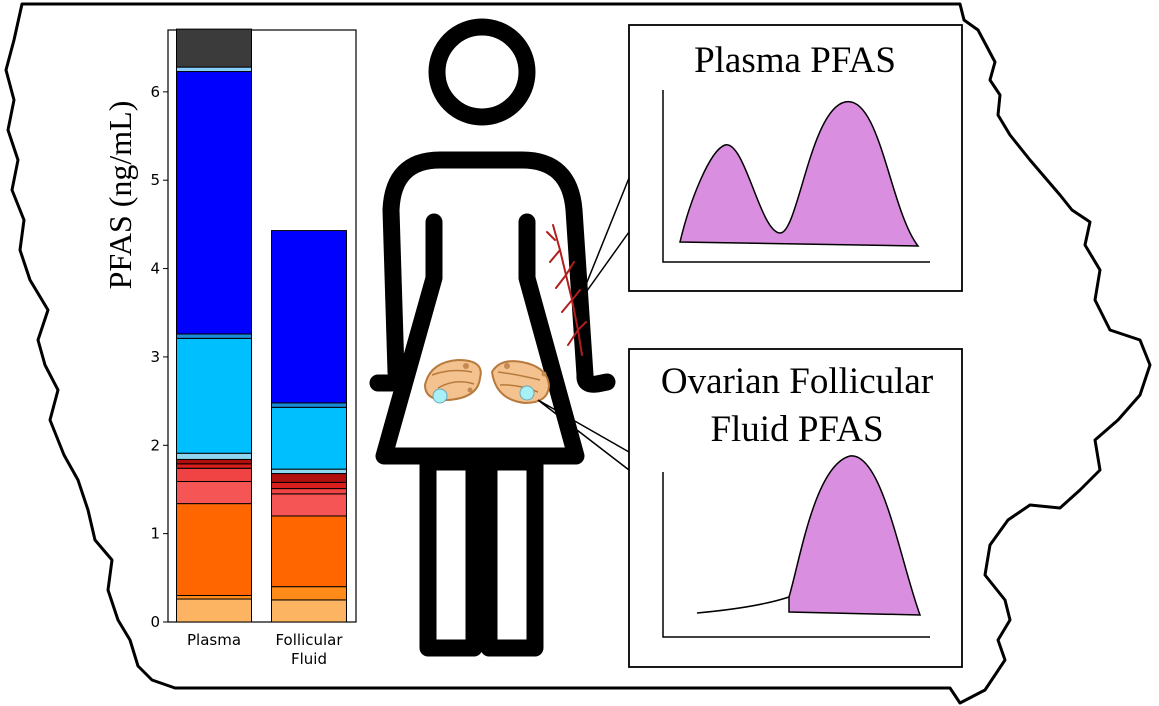 The width and height of the screenshot is (1159, 706). What do you see at coordinates (155, 269) in the screenshot?
I see `y-tick-label: 4` at bounding box center [155, 269].